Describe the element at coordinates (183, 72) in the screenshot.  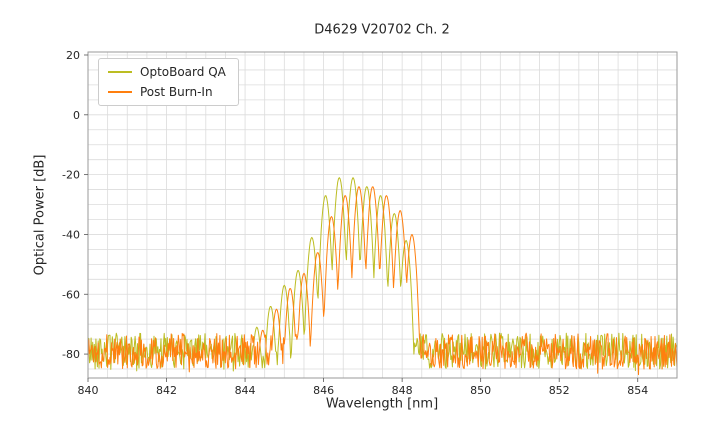
I see `legend-label: OptoBoard QA` at that location.